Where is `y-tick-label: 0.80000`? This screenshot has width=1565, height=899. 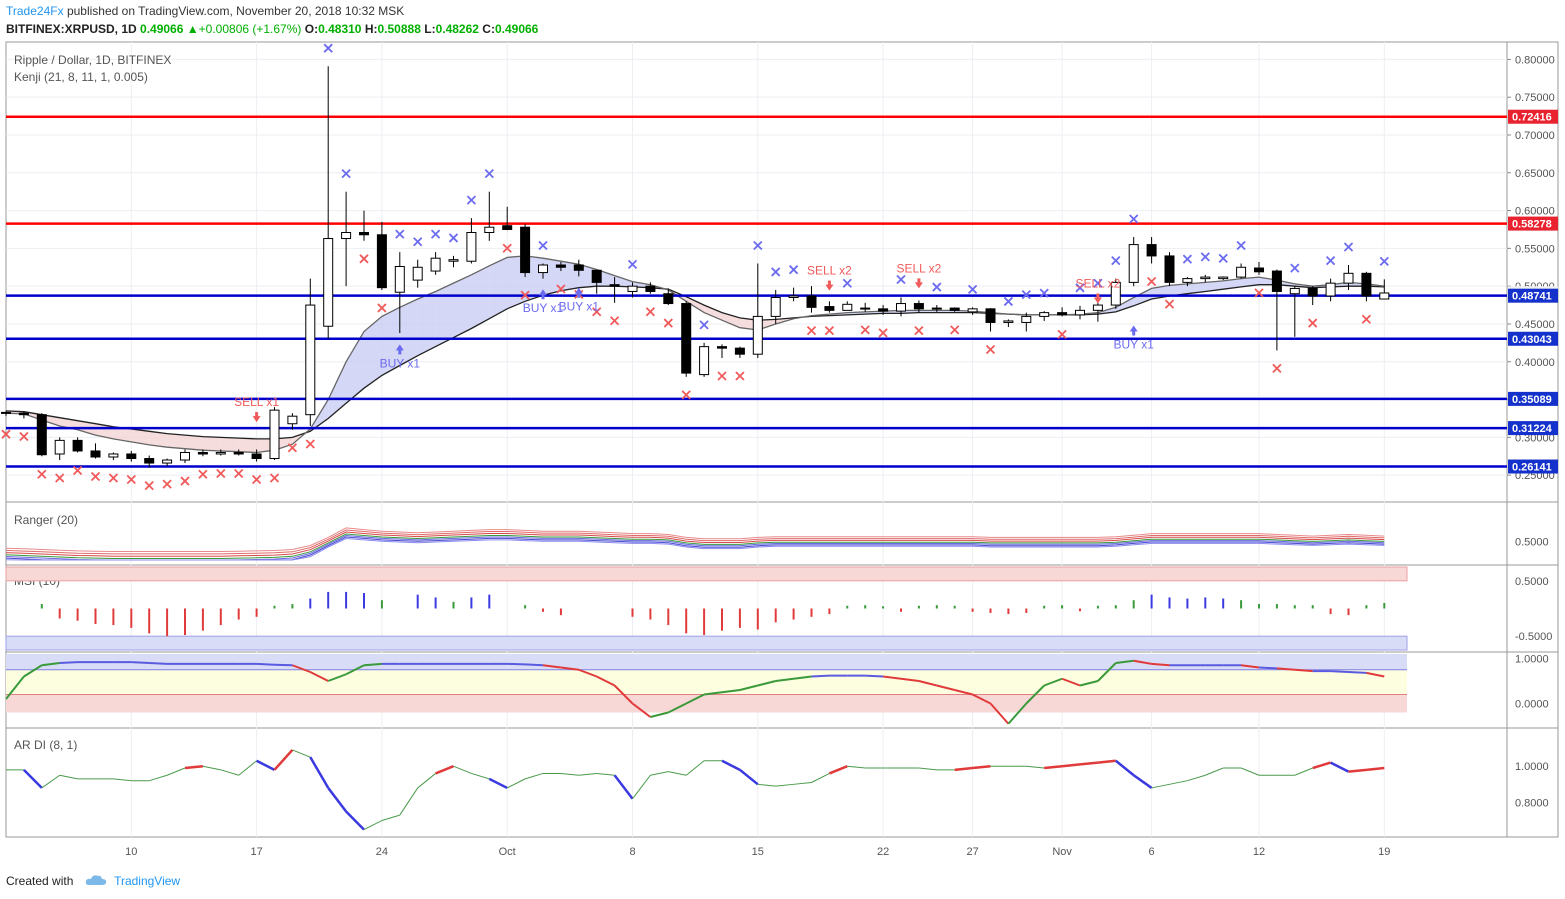 y-tick-label: 0.80000 is located at coordinates (1535, 60).